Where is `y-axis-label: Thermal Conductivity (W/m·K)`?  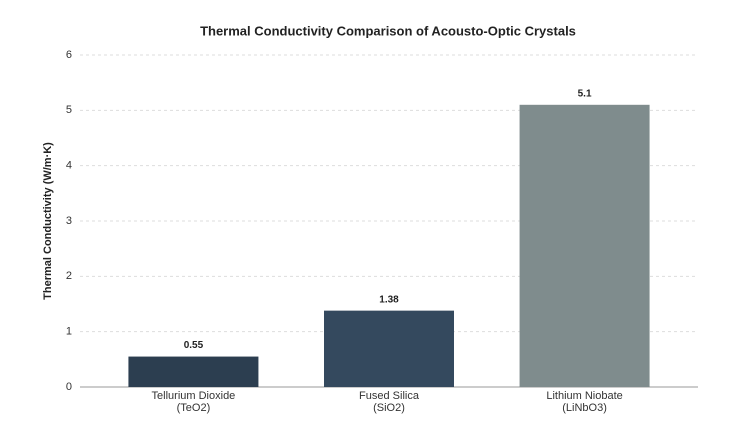
y-axis-label: Thermal Conductivity (W/m·K) is located at coordinates (48, 221).